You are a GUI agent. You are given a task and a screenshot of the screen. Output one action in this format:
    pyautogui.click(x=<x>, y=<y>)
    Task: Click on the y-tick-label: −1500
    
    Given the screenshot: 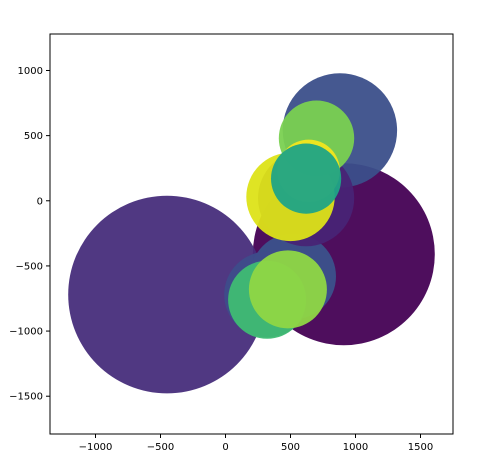 What is the action you would take?
    pyautogui.click(x=26, y=397)
    